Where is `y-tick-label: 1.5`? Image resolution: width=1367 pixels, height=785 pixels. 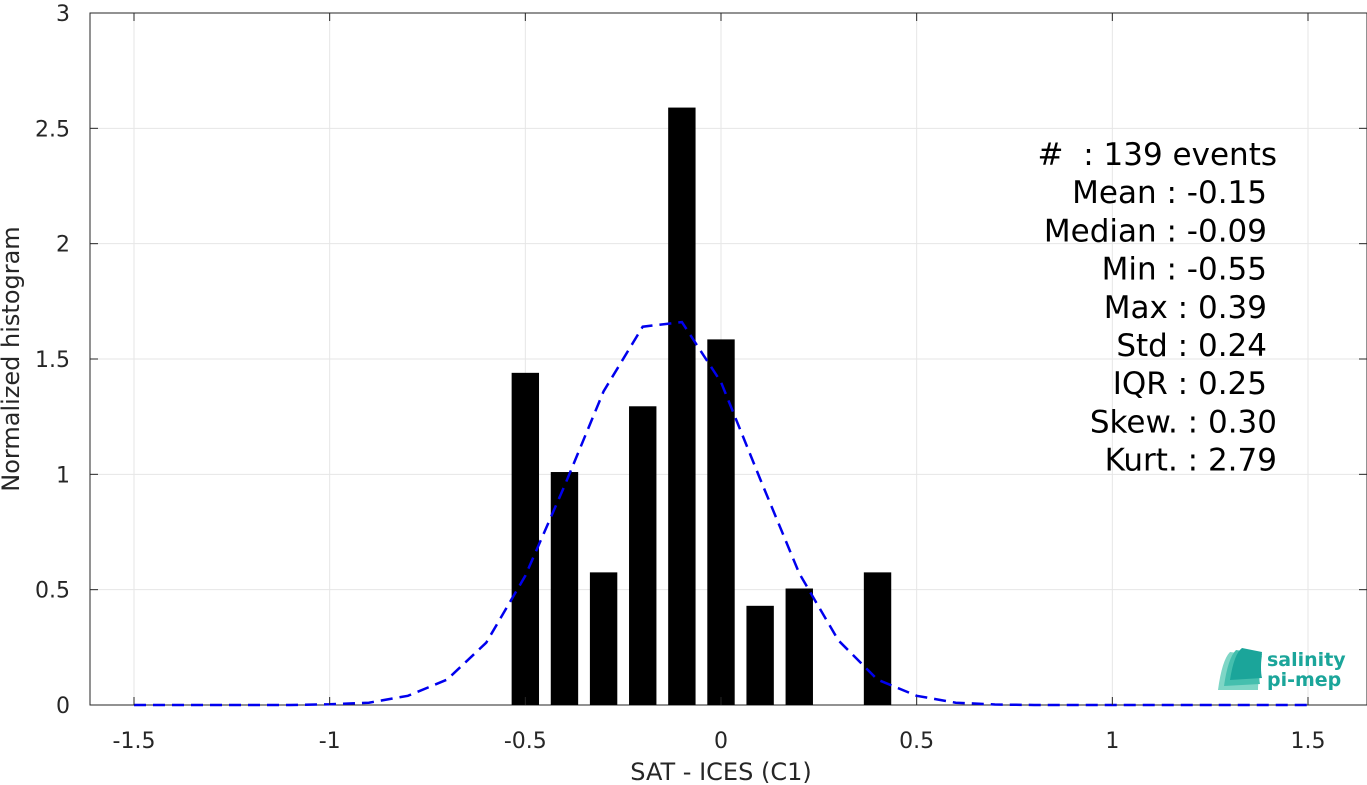
y-tick-label: 1.5 is located at coordinates (52, 360).